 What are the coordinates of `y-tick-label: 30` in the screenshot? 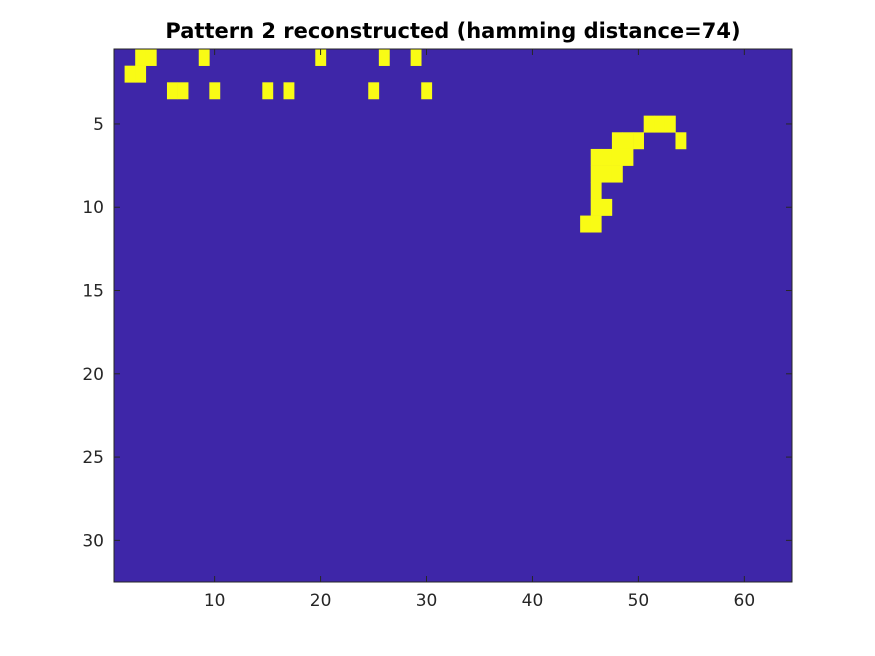 It's located at (93, 541).